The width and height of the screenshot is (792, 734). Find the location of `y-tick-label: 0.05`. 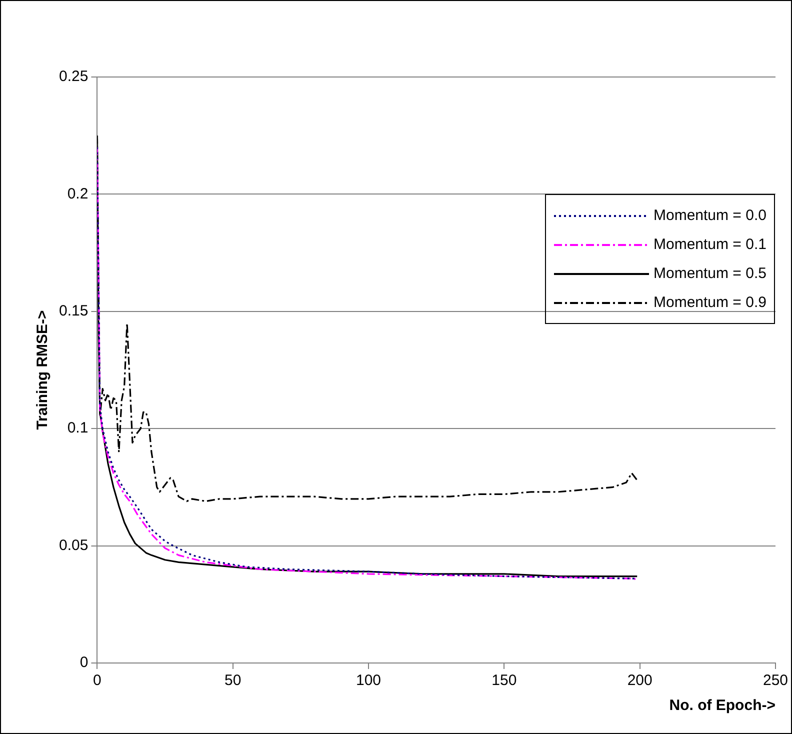

y-tick-label: 0.05 is located at coordinates (73, 545).